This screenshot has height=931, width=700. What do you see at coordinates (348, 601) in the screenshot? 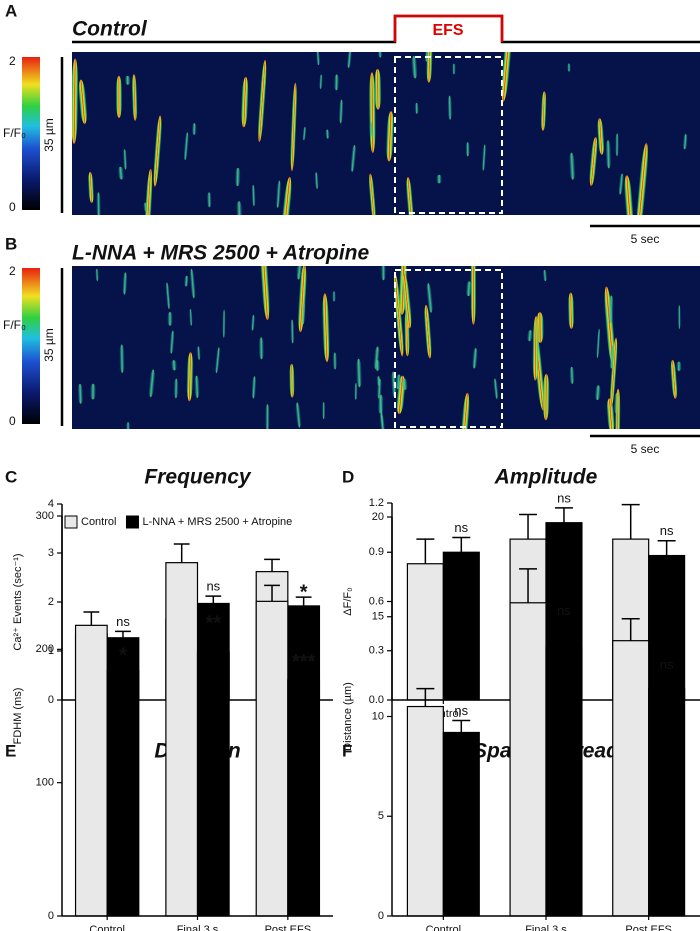
I see `y-axis-label: ΔF/F₀` at bounding box center [348, 601].